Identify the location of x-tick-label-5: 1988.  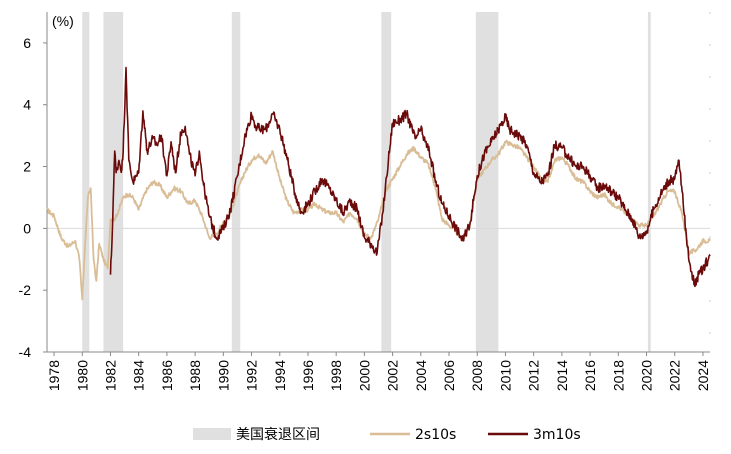
(195, 375).